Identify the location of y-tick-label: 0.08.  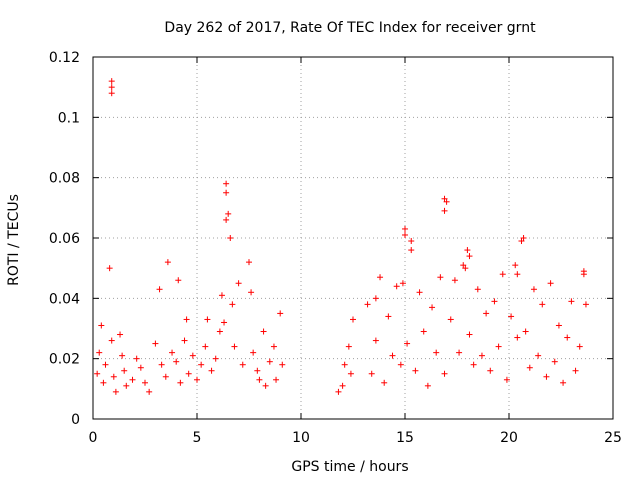
(64, 179).